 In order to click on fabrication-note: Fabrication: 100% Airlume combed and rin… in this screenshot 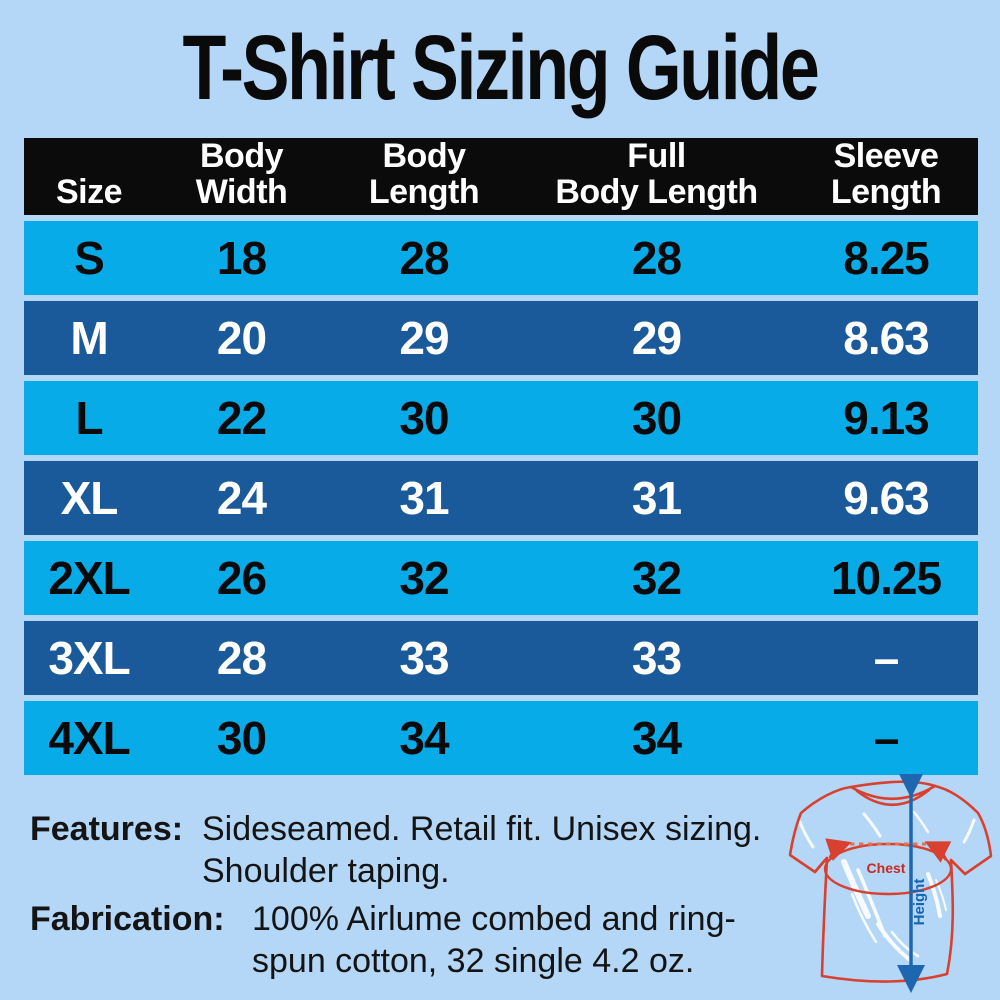, I will do `click(383, 940)`.